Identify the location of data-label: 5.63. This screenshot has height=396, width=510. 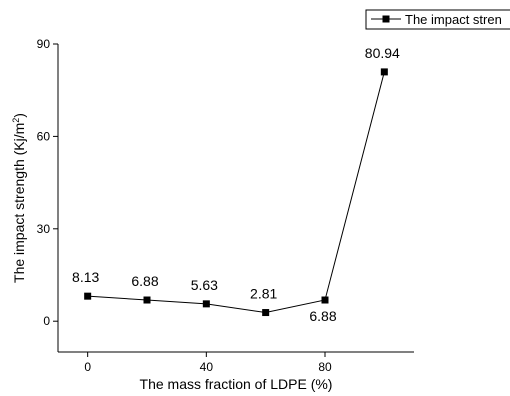
(204, 285).